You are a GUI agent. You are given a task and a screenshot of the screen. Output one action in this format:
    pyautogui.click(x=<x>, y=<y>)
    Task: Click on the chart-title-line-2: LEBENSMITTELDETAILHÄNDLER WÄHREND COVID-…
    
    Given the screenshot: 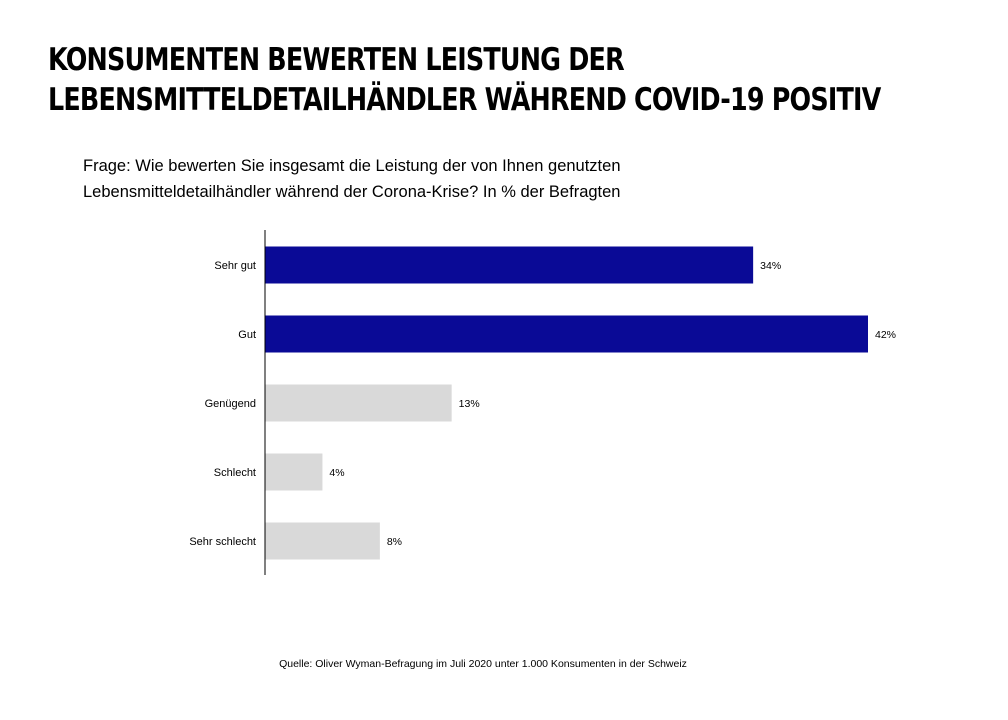 What is the action you would take?
    pyautogui.click(x=464, y=100)
    